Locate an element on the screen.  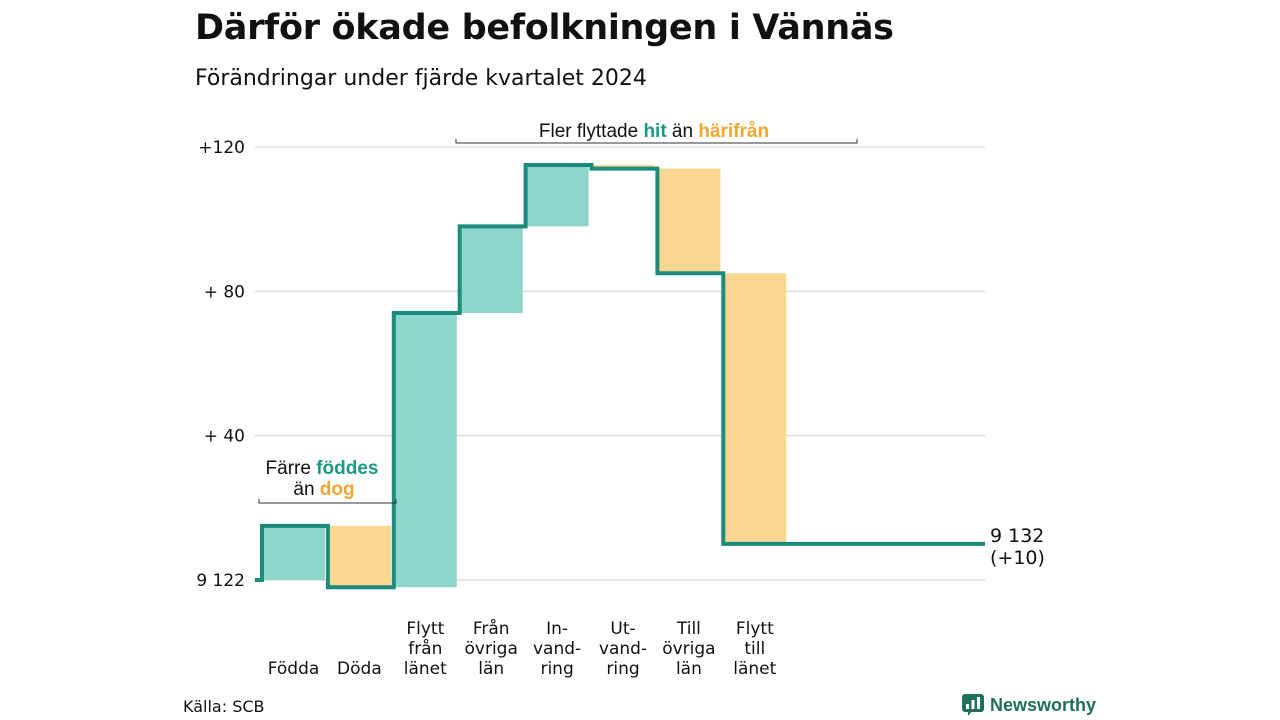
annotation-segment: hit is located at coordinates (655, 131).